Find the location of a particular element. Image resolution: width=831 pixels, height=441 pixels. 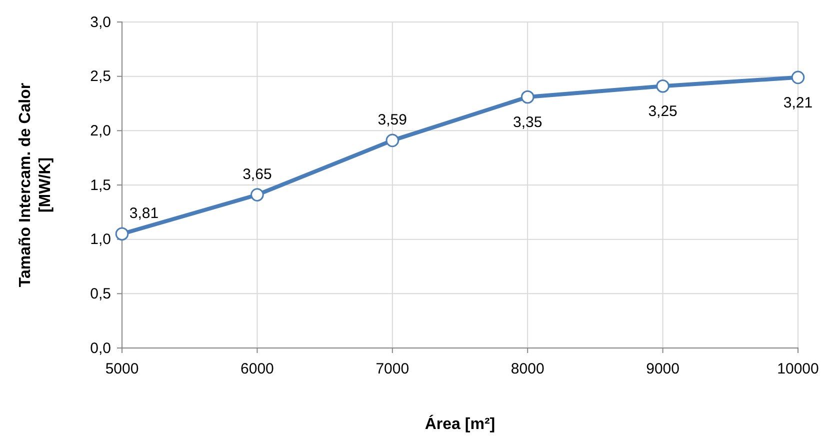

x-tick-label: 7000 is located at coordinates (393, 369).